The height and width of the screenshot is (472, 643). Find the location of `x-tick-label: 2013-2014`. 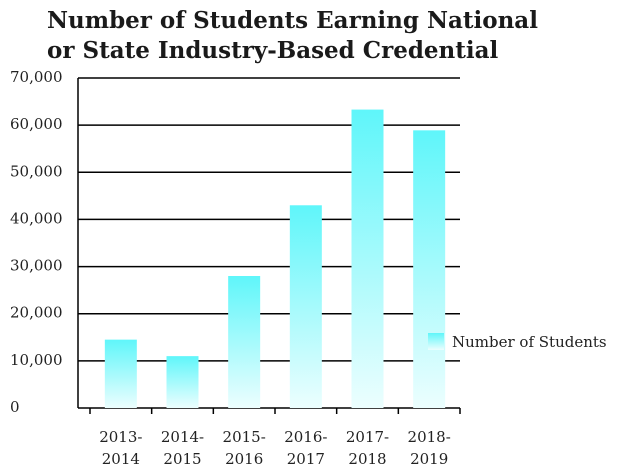

x-tick-label: 2013-2014 is located at coordinates (120, 448).